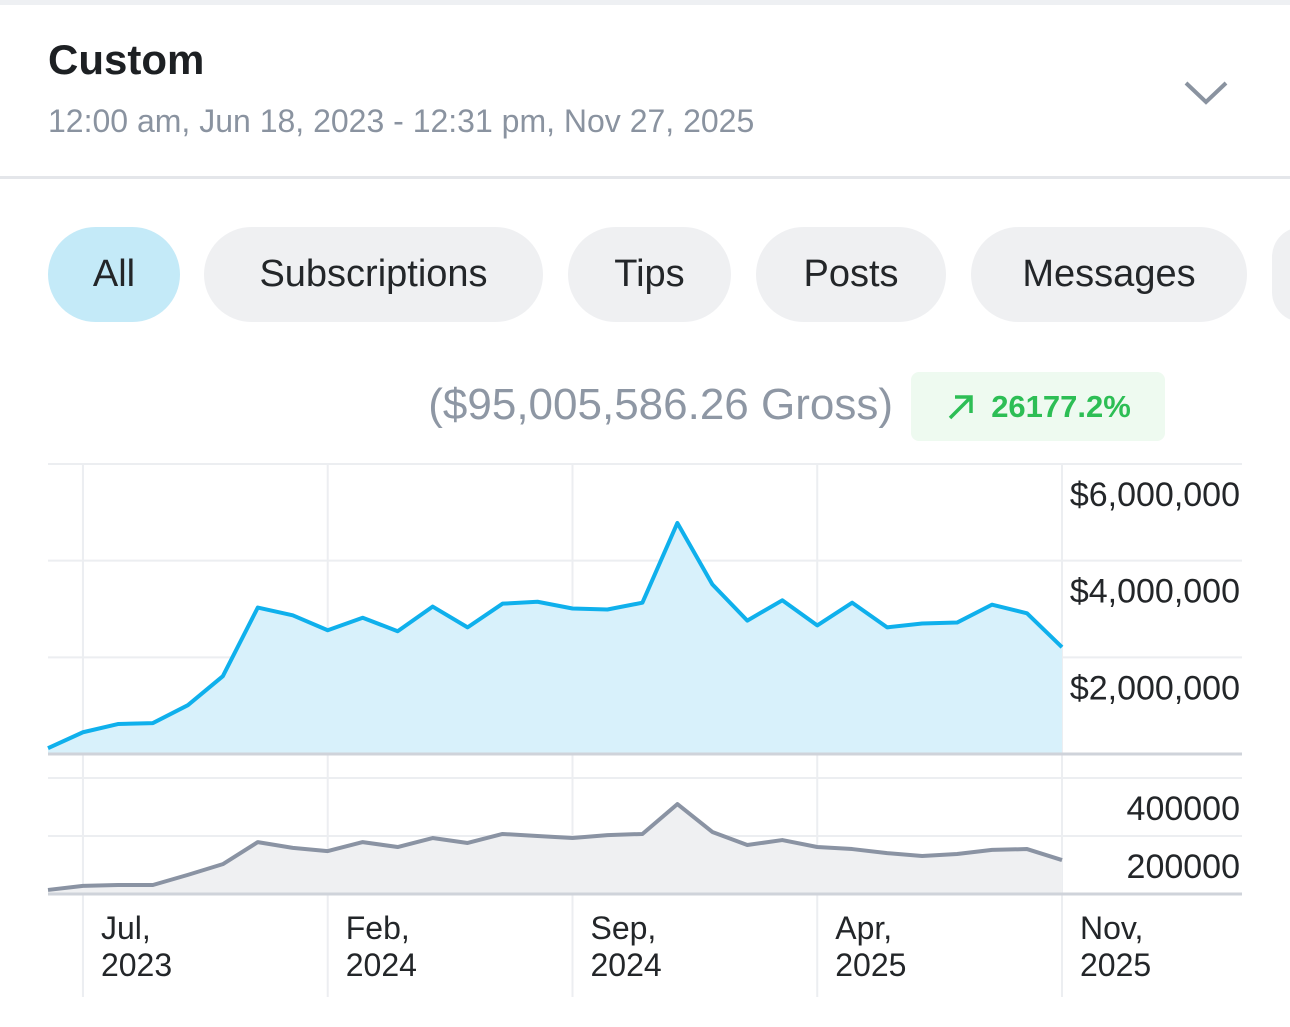 This screenshot has height=1027, width=1290. What do you see at coordinates (871, 946) in the screenshot?
I see `x-tick-label: Apr, 2025` at bounding box center [871, 946].